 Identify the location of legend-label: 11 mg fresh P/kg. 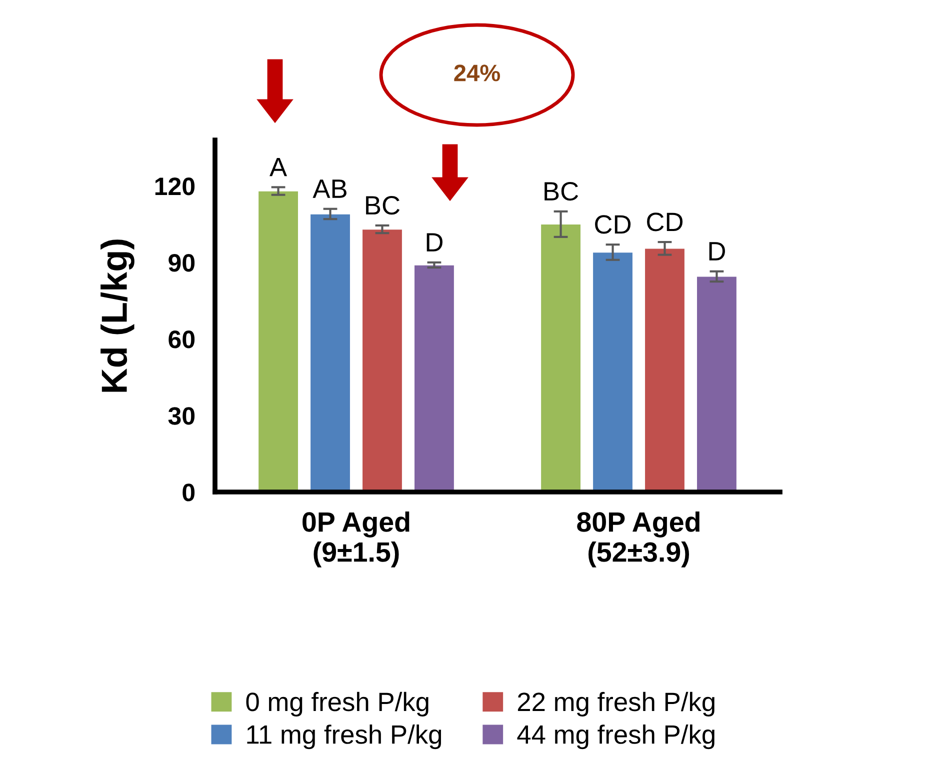
(344, 737).